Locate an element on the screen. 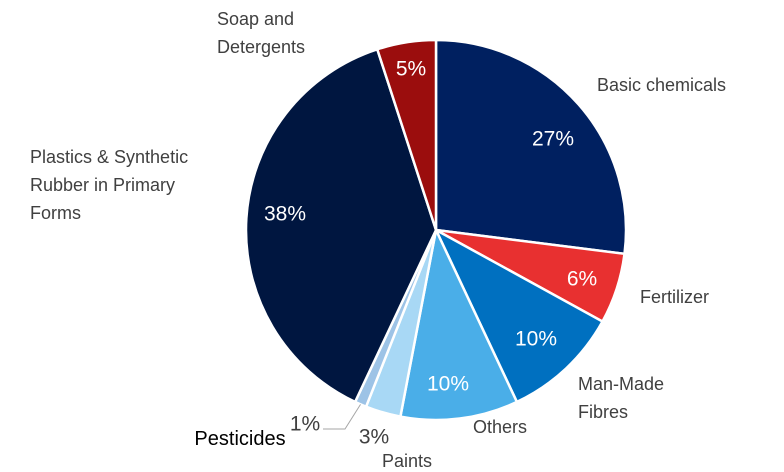 The image size is (784, 472). category-label: Basic chemicals is located at coordinates (661, 85).